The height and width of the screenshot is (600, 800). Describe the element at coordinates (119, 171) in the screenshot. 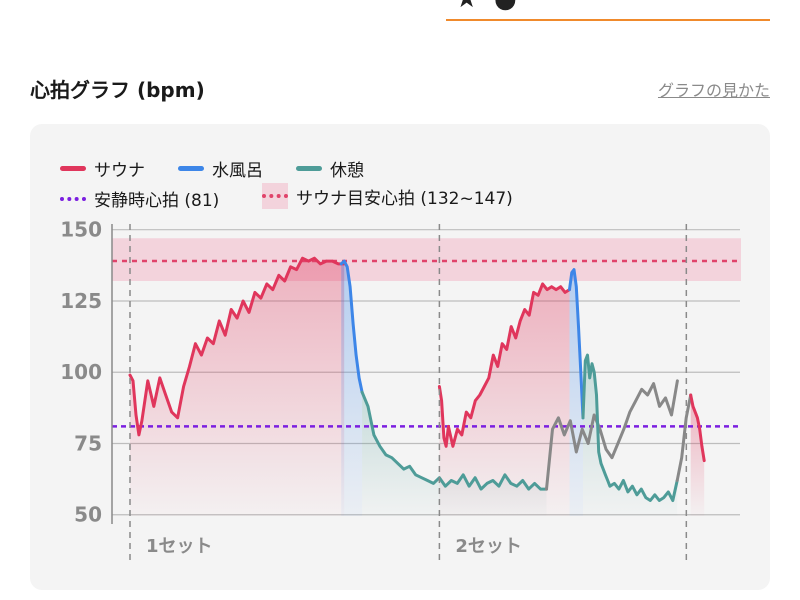

I see `legend-label-sauna: サウナ` at that location.